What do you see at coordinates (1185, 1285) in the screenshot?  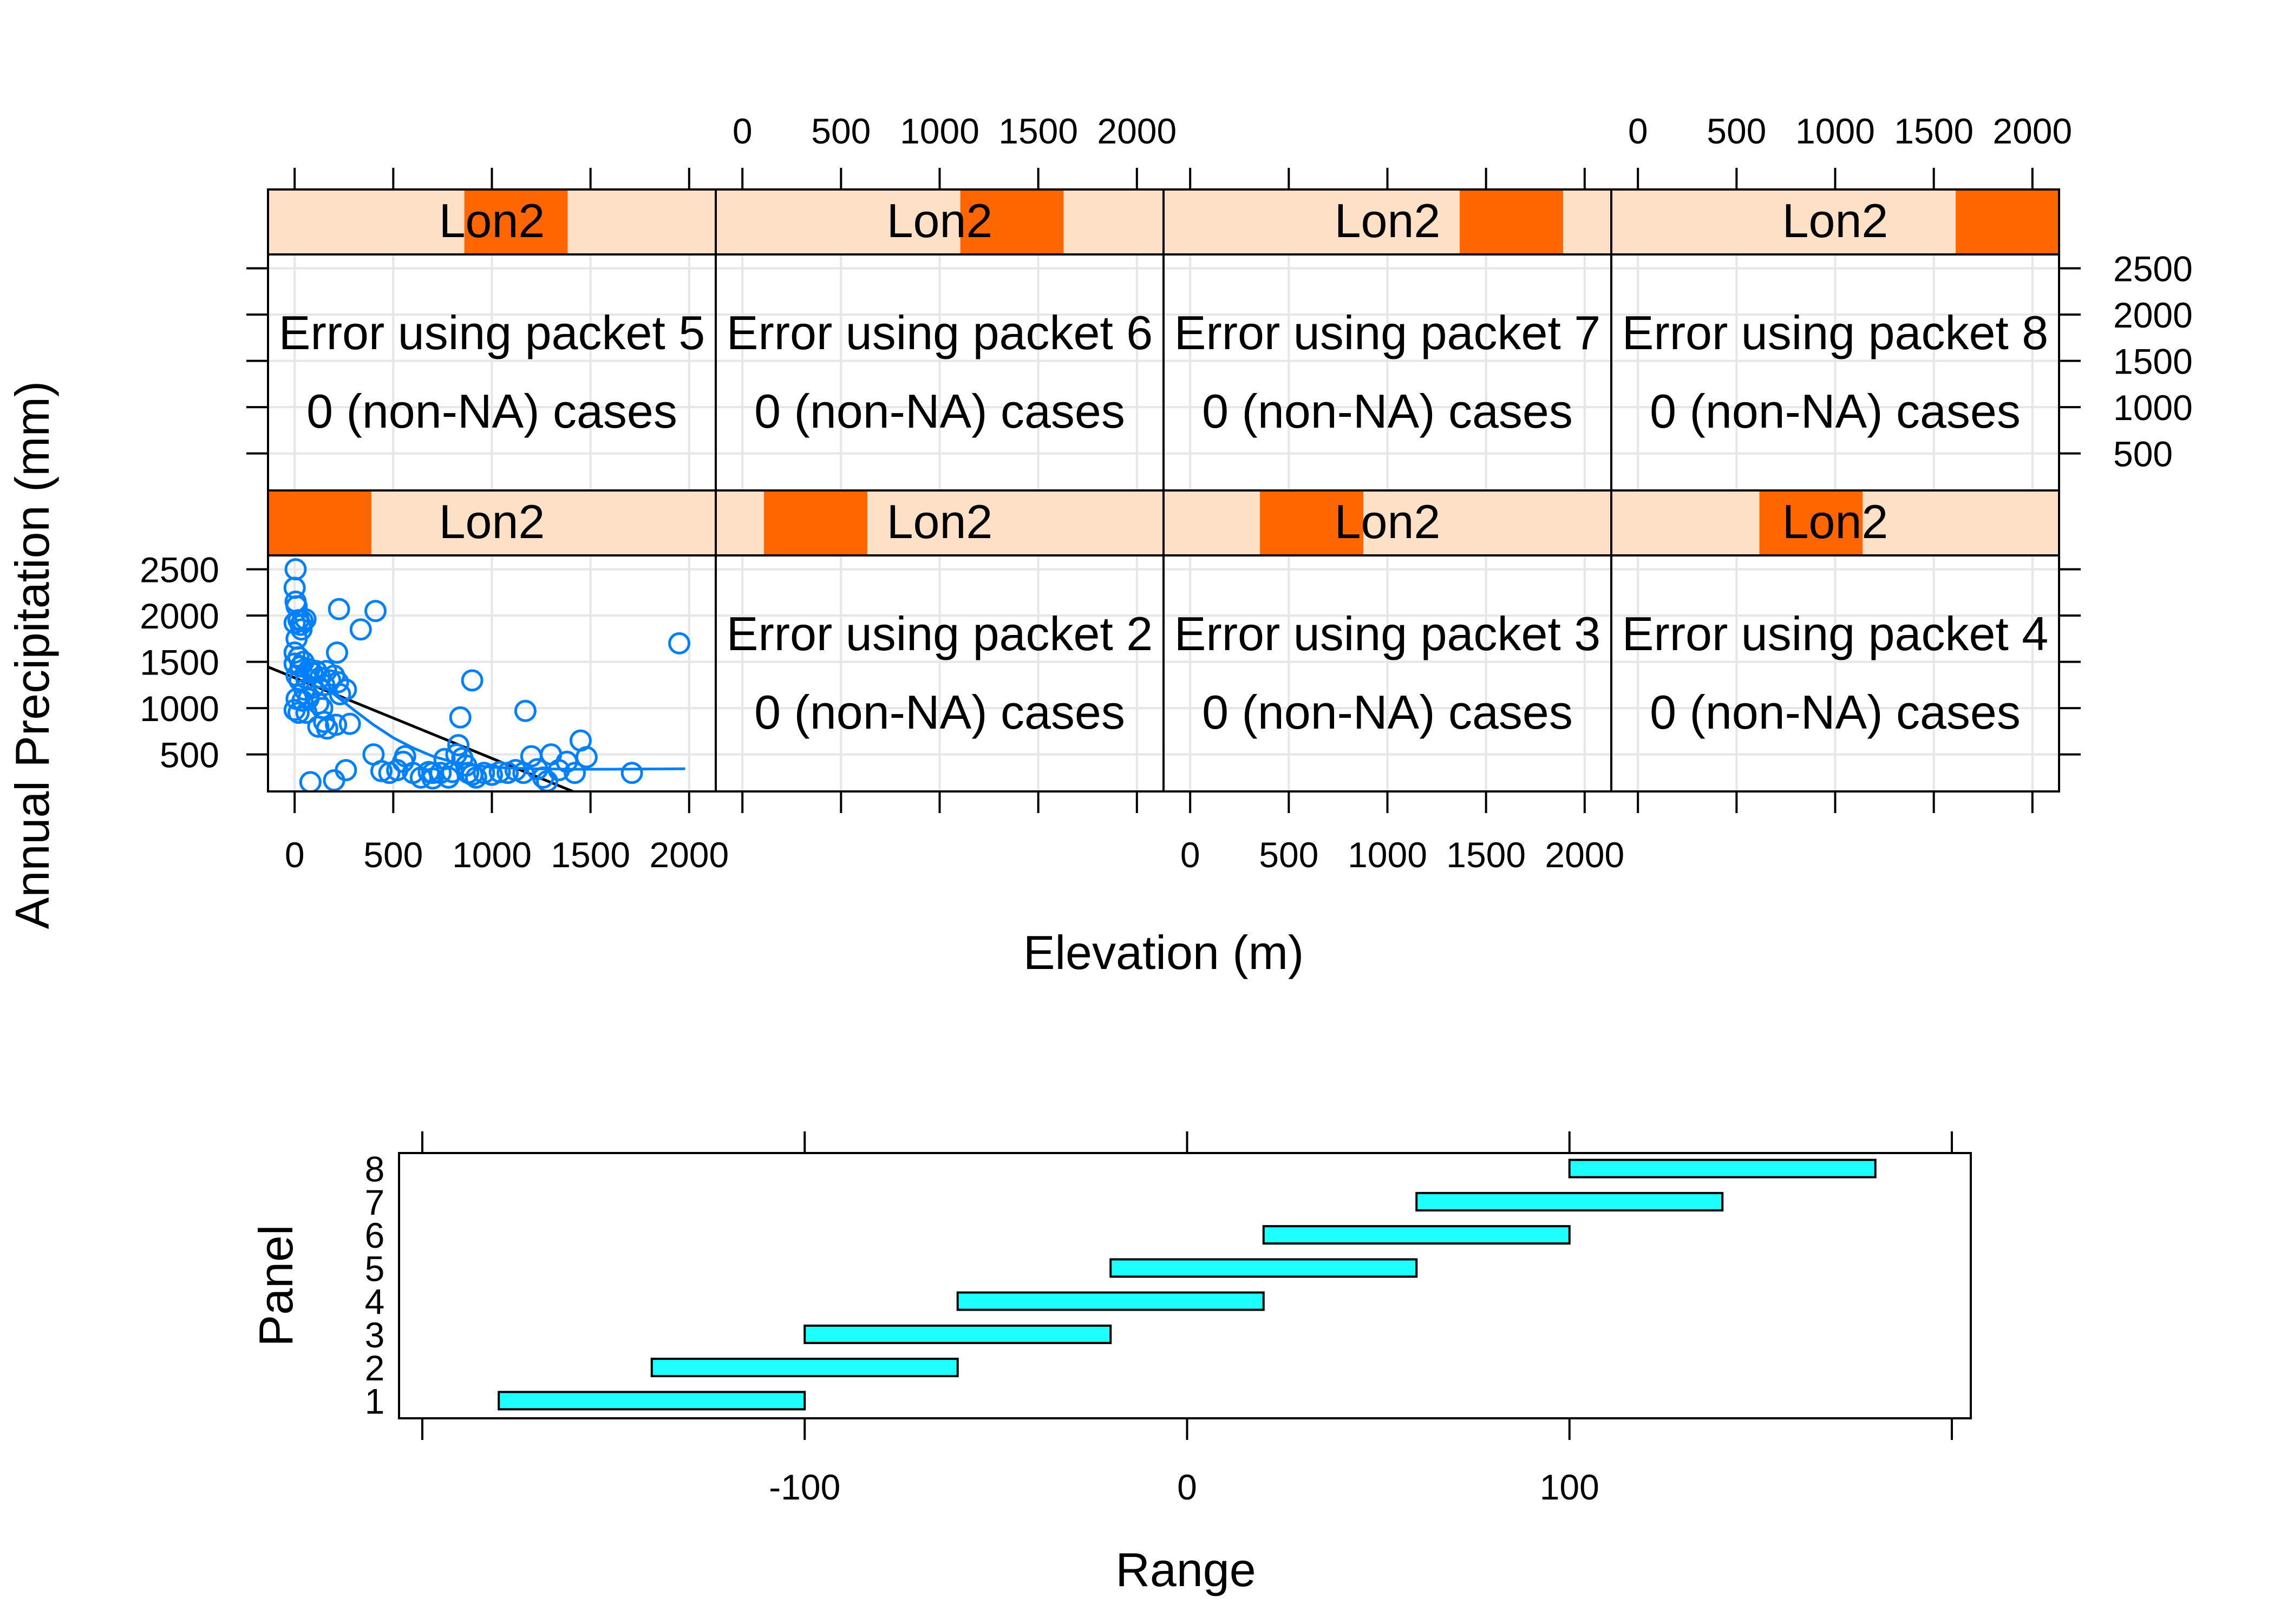 I see `range-panel-frame` at bounding box center [1185, 1285].